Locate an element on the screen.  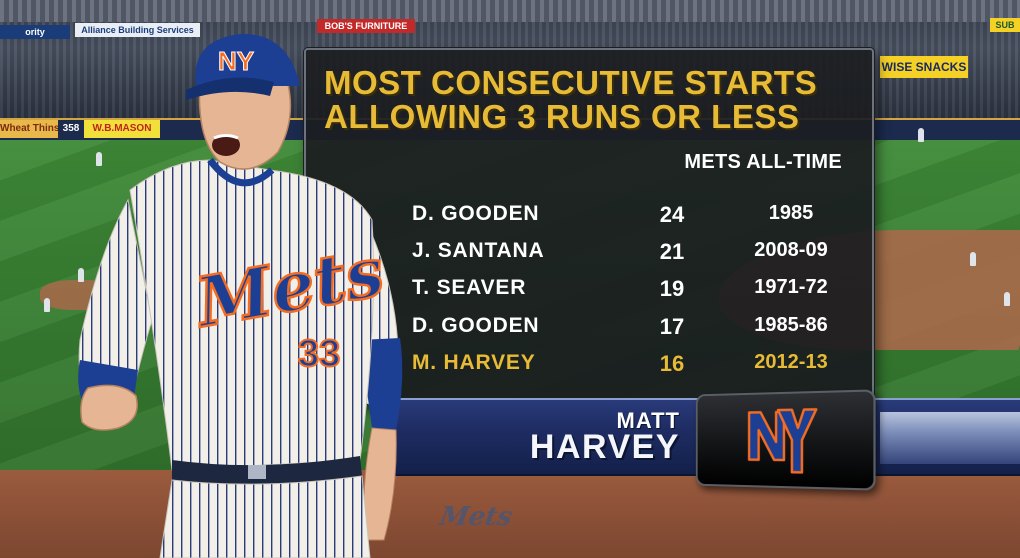
namebar-accent is located at coordinates (950, 438).